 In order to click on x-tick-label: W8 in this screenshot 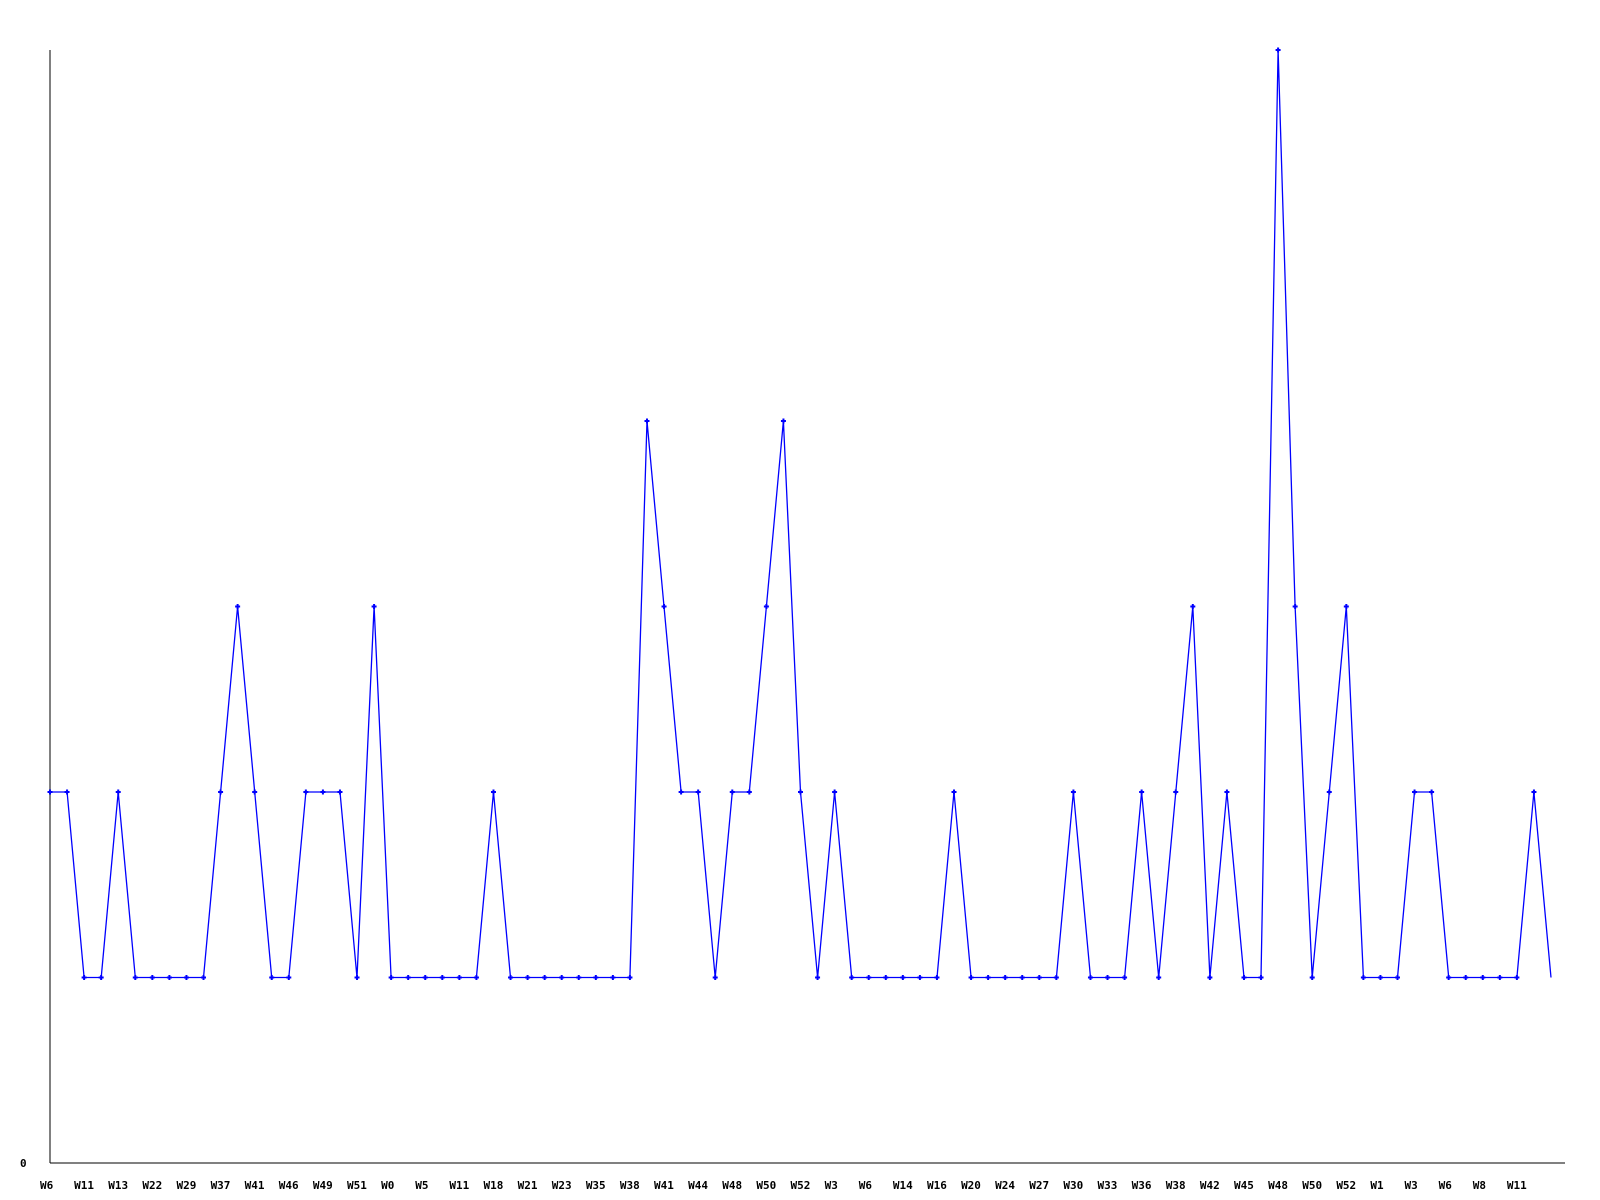, I will do `click(1479, 1185)`.